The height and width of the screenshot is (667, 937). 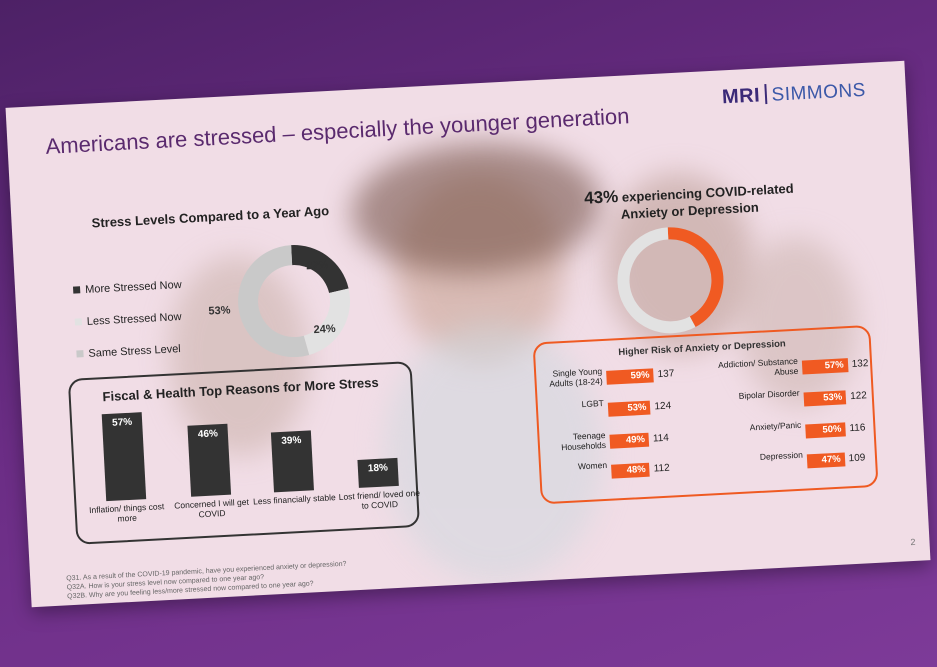 I want to click on risk-index-value: 122, so click(x=858, y=396).